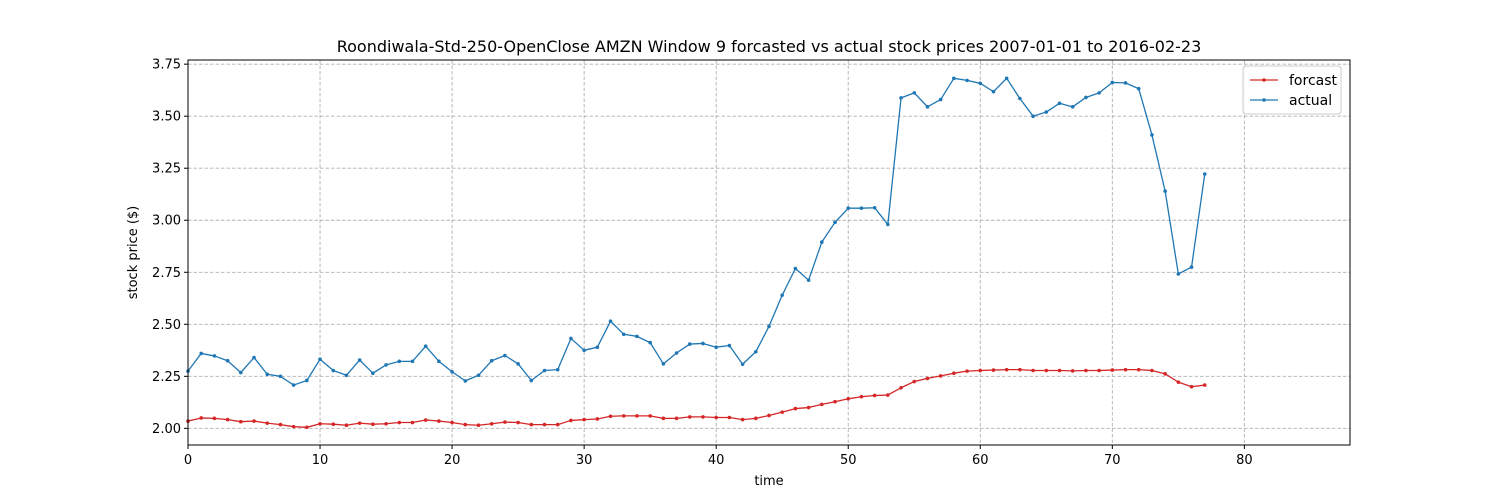 Image resolution: width=1500 pixels, height=500 pixels. Describe the element at coordinates (166, 377) in the screenshot. I see `y-tick-label: 2.25` at that location.